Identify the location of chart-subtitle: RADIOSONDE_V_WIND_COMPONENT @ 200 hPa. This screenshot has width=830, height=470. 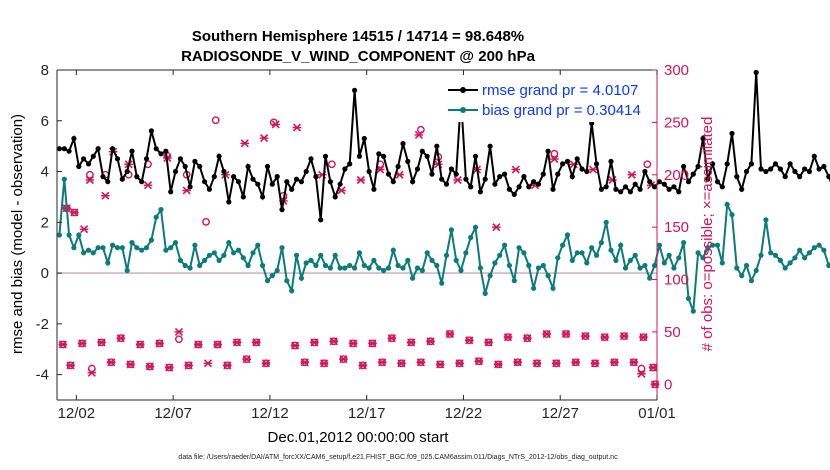
(358, 56).